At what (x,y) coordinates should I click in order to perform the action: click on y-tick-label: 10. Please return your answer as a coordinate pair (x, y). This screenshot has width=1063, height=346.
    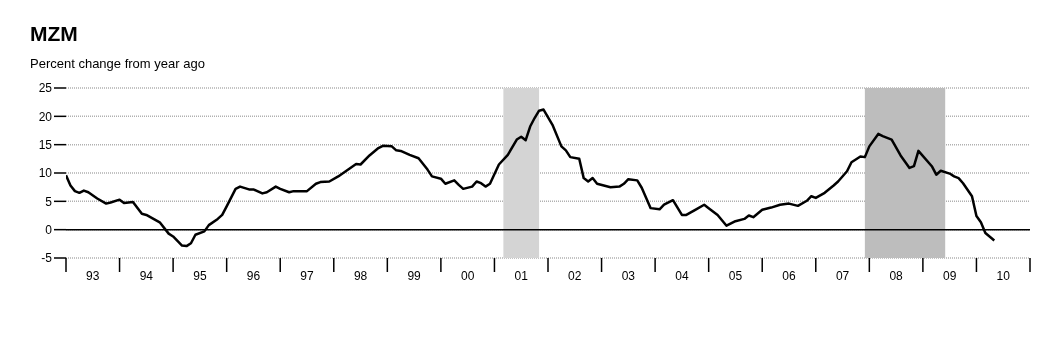
    Looking at the image, I should click on (45, 173).